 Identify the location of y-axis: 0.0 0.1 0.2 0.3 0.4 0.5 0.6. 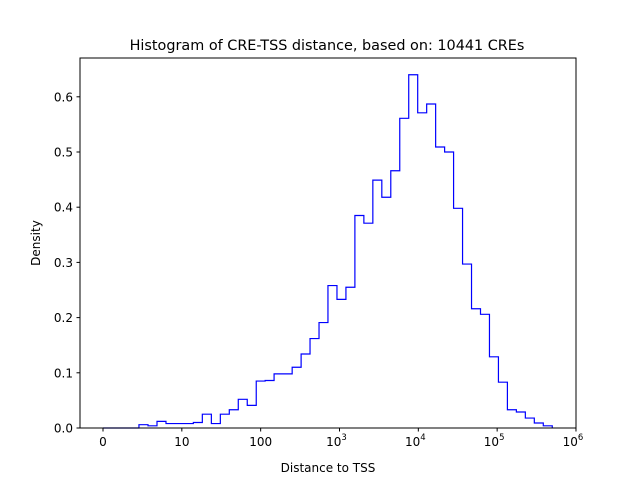
(67, 263).